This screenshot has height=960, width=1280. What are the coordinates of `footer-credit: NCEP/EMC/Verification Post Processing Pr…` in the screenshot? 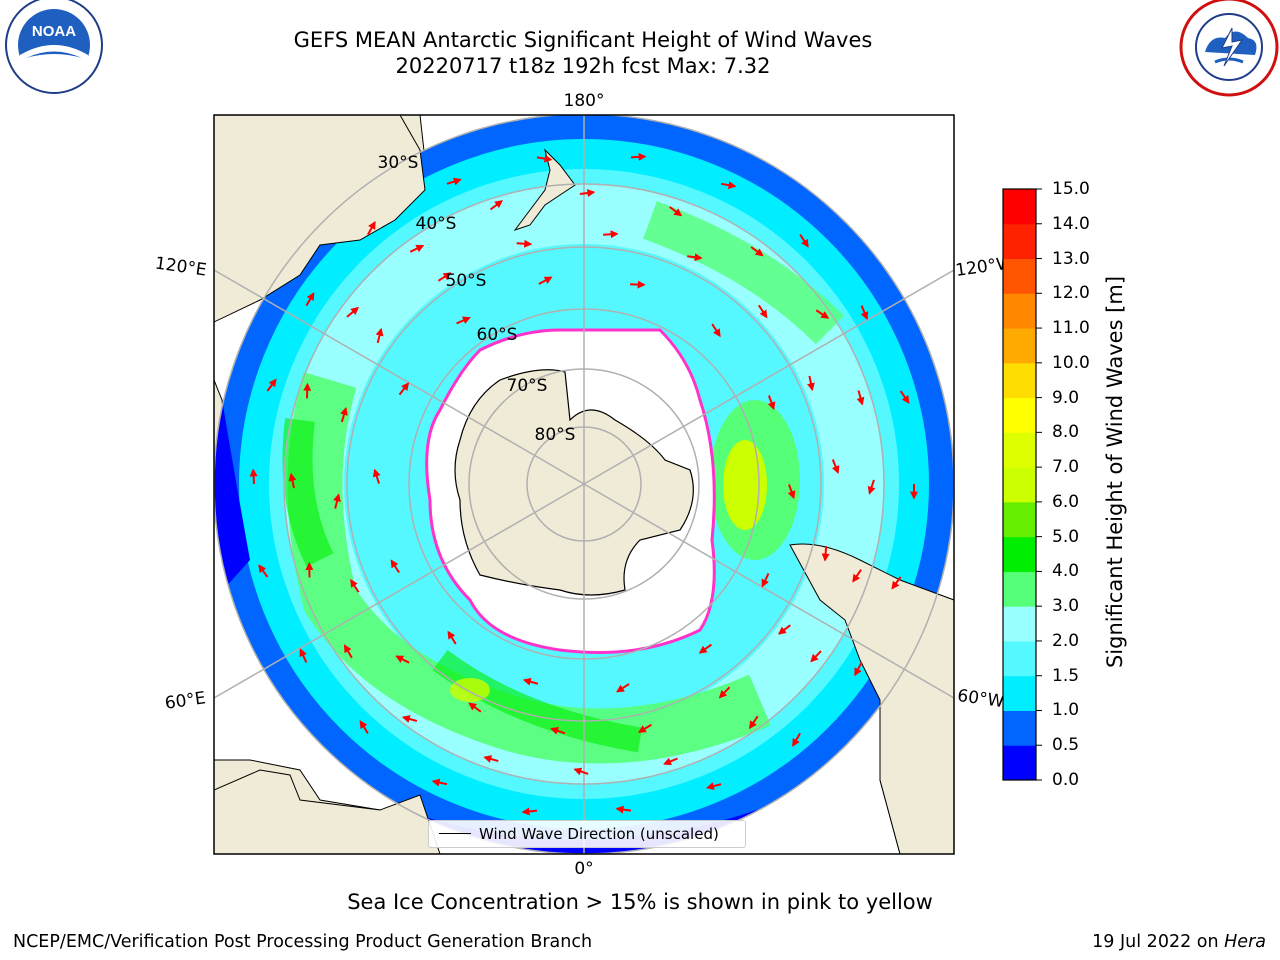 It's located at (303, 942).